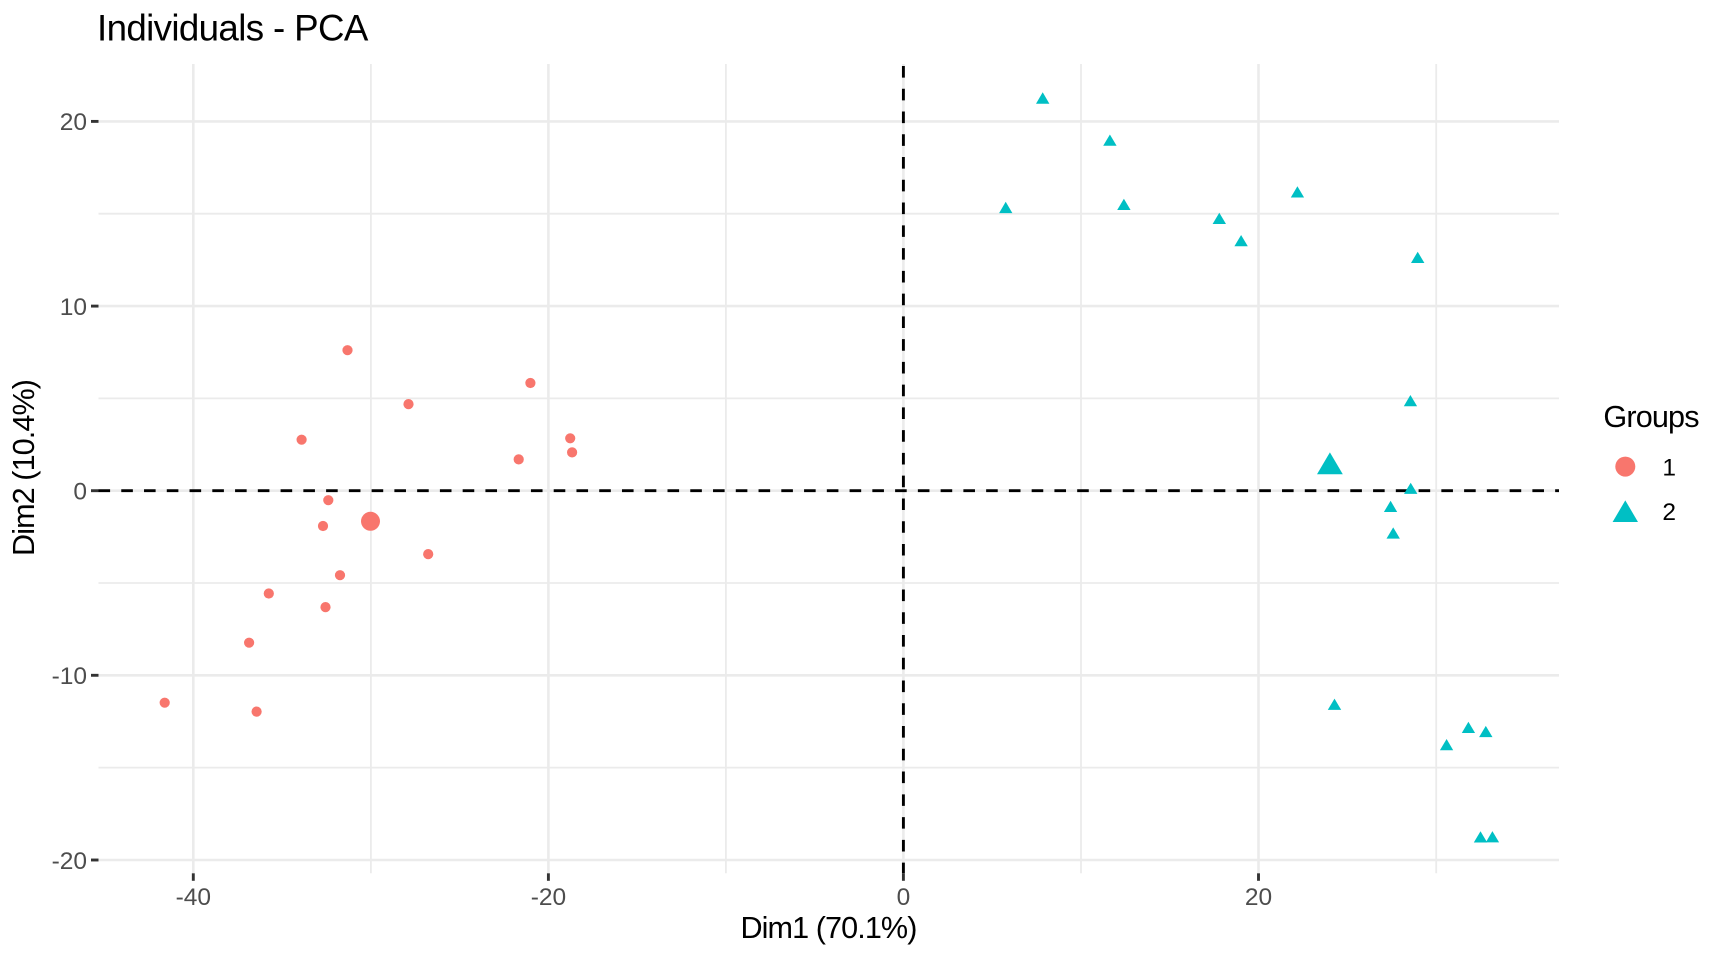 The height and width of the screenshot is (960, 1728). Describe the element at coordinates (829, 928) in the screenshot. I see `svg-text: Dim1 (70.1%)` at that location.